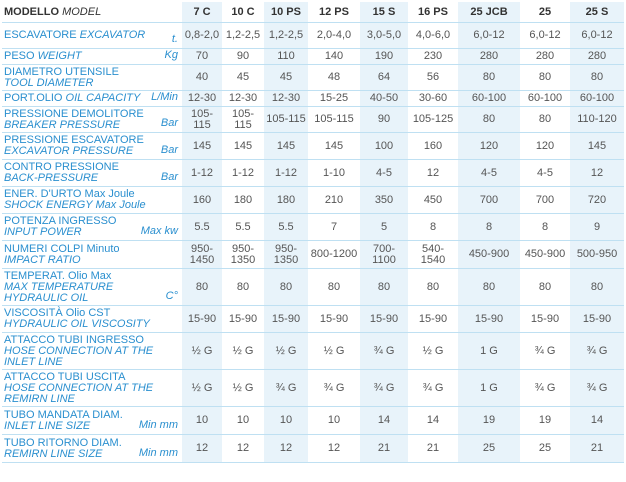  What do you see at coordinates (92, 12) in the screenshot?
I see `header-label: MODELLO MODEL` at bounding box center [92, 12].